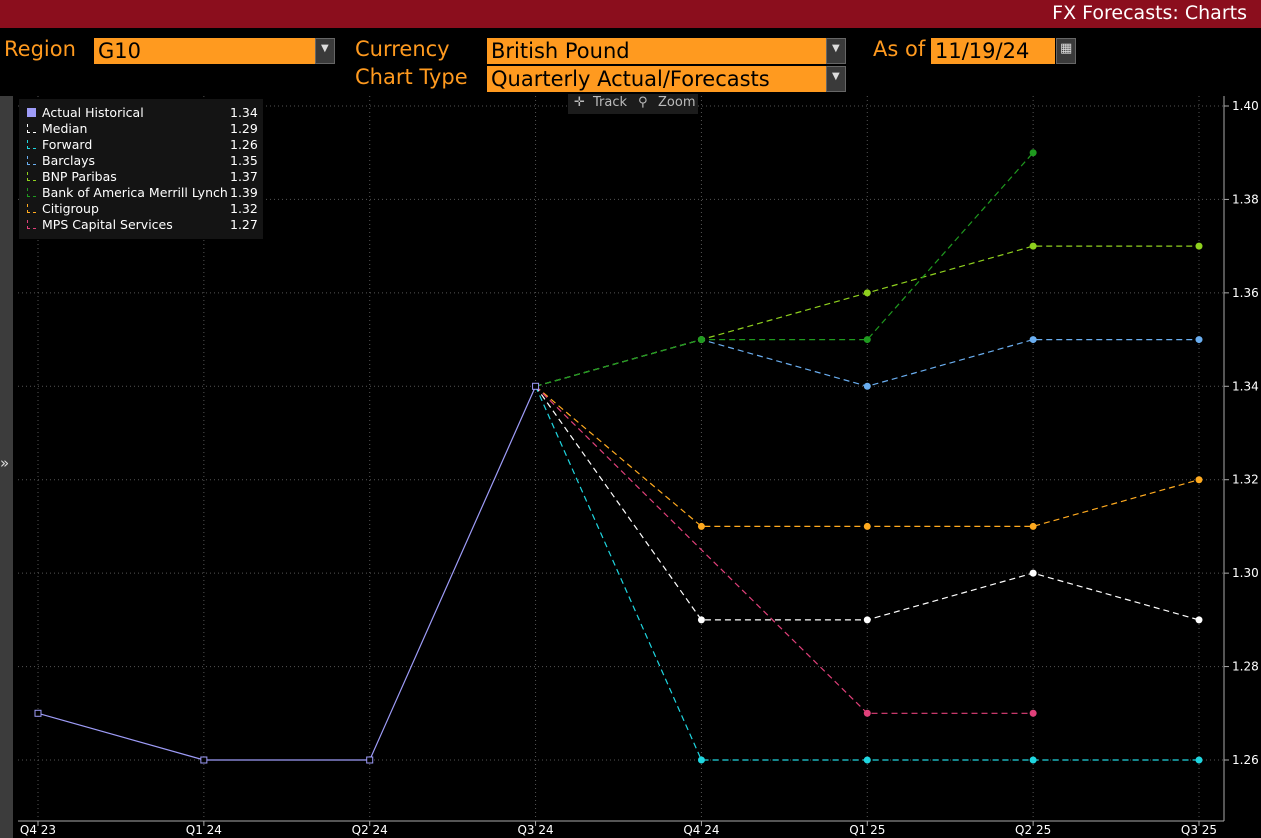 This screenshot has height=838, width=1261. I want to click on x-tick-label: Q4 24, so click(701, 830).